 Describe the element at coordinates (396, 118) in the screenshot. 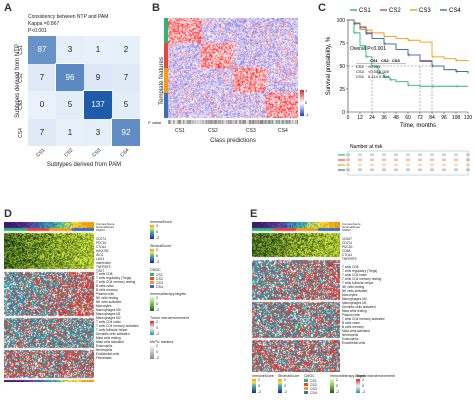

I see `x-tick-label: 48` at that location.